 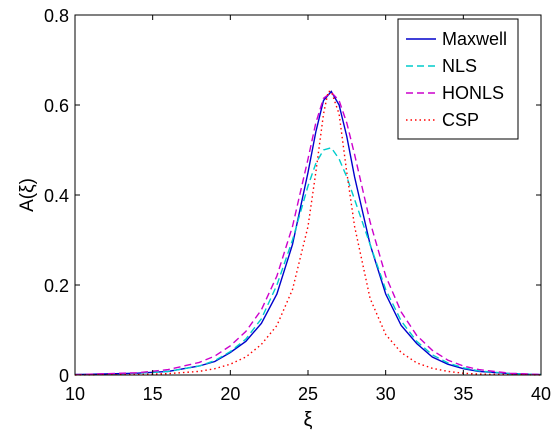 I want to click on y-tick-label: 0.6, so click(x=56, y=106).